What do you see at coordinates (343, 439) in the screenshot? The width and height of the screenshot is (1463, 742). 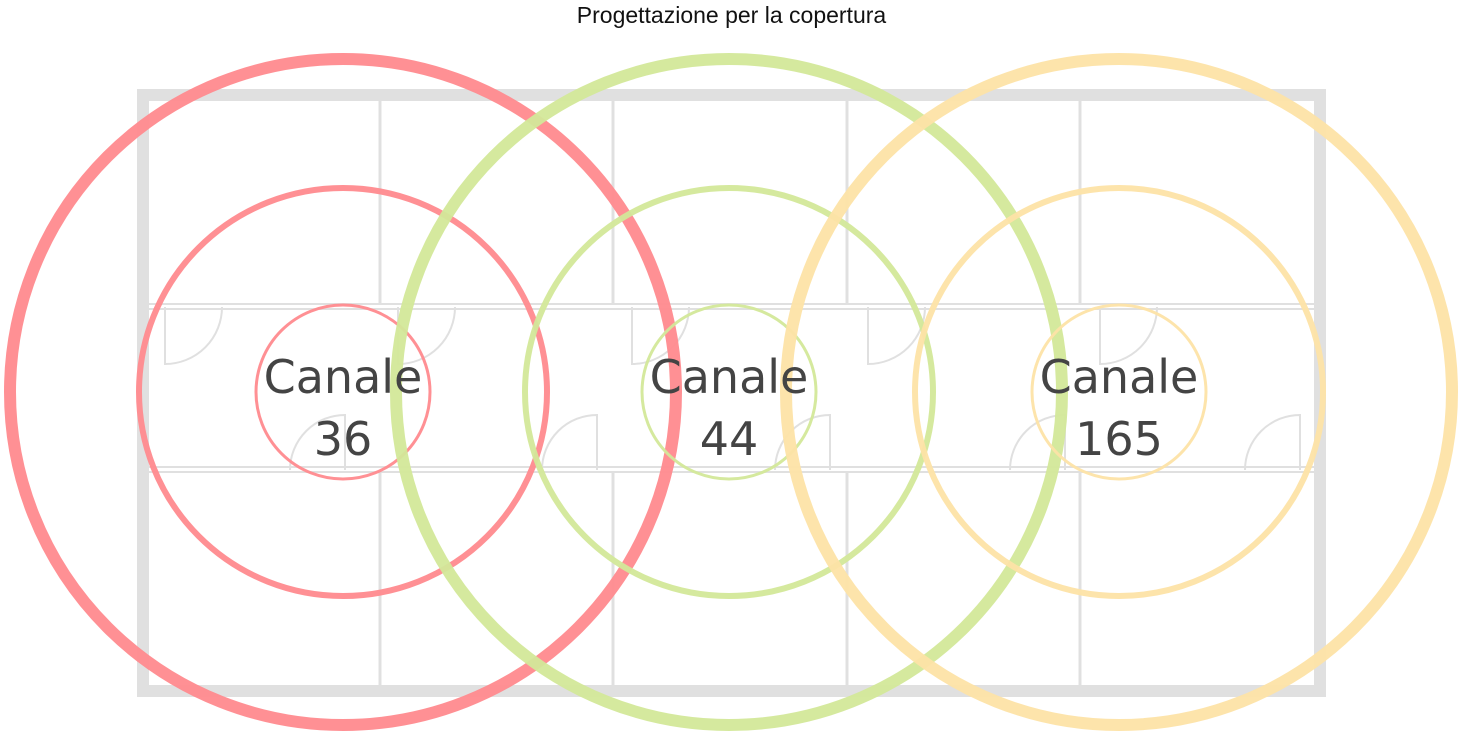 I see `channel-number: 36` at bounding box center [343, 439].